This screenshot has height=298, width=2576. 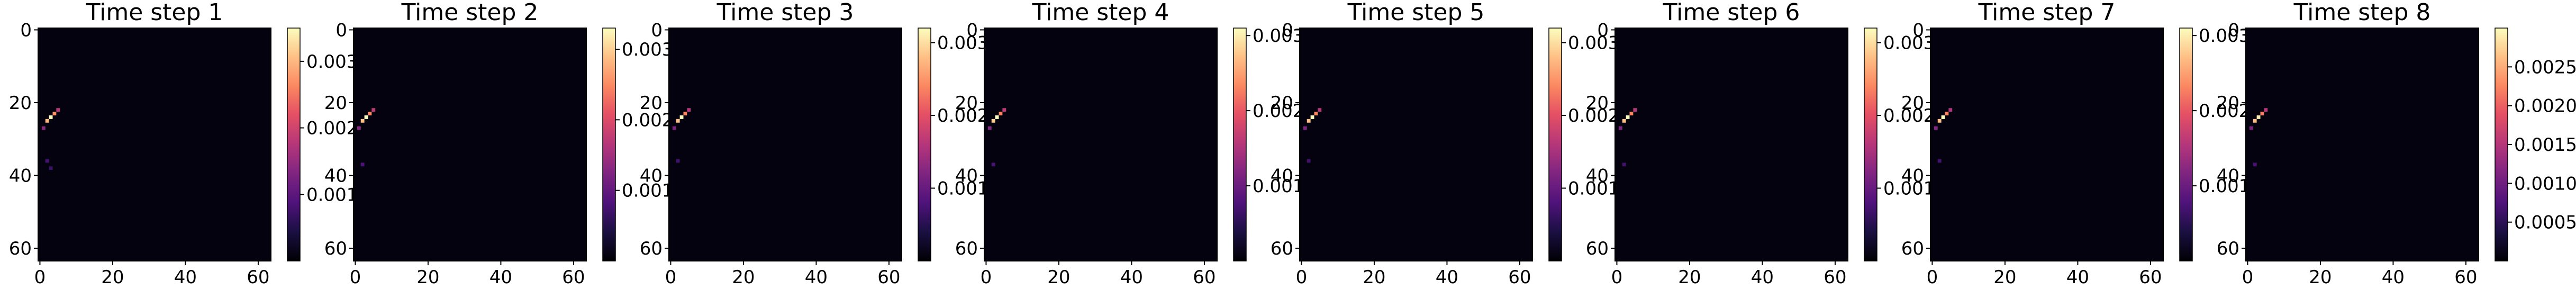 What do you see at coordinates (1731, 13) in the screenshot?
I see `panel-title: Time step 6` at bounding box center [1731, 13].